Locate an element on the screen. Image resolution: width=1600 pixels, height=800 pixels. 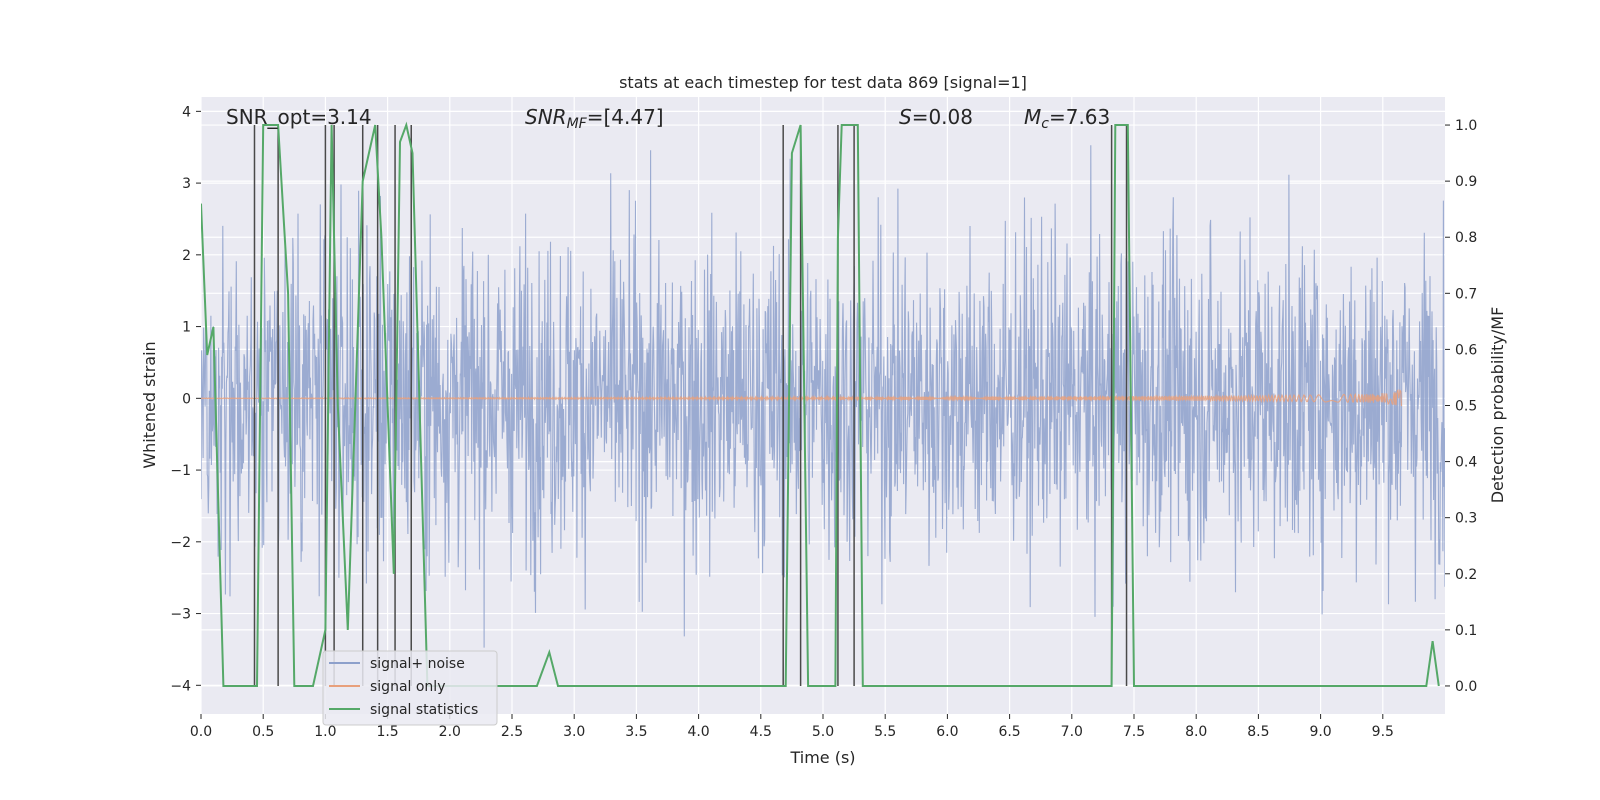
y-left-tick-label: −1 is located at coordinates (180, 471).